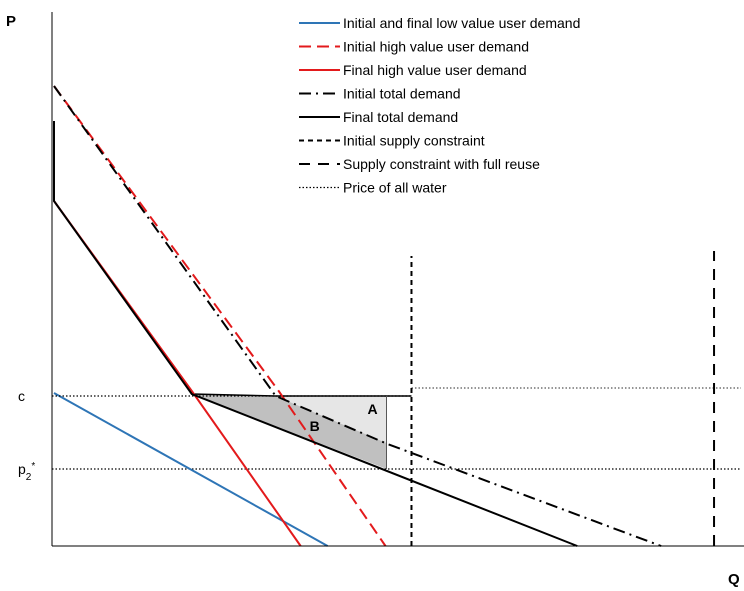 This screenshot has width=744, height=591. What do you see at coordinates (26, 435) in the screenshot?
I see `y-tick-labels: c p2*` at bounding box center [26, 435].